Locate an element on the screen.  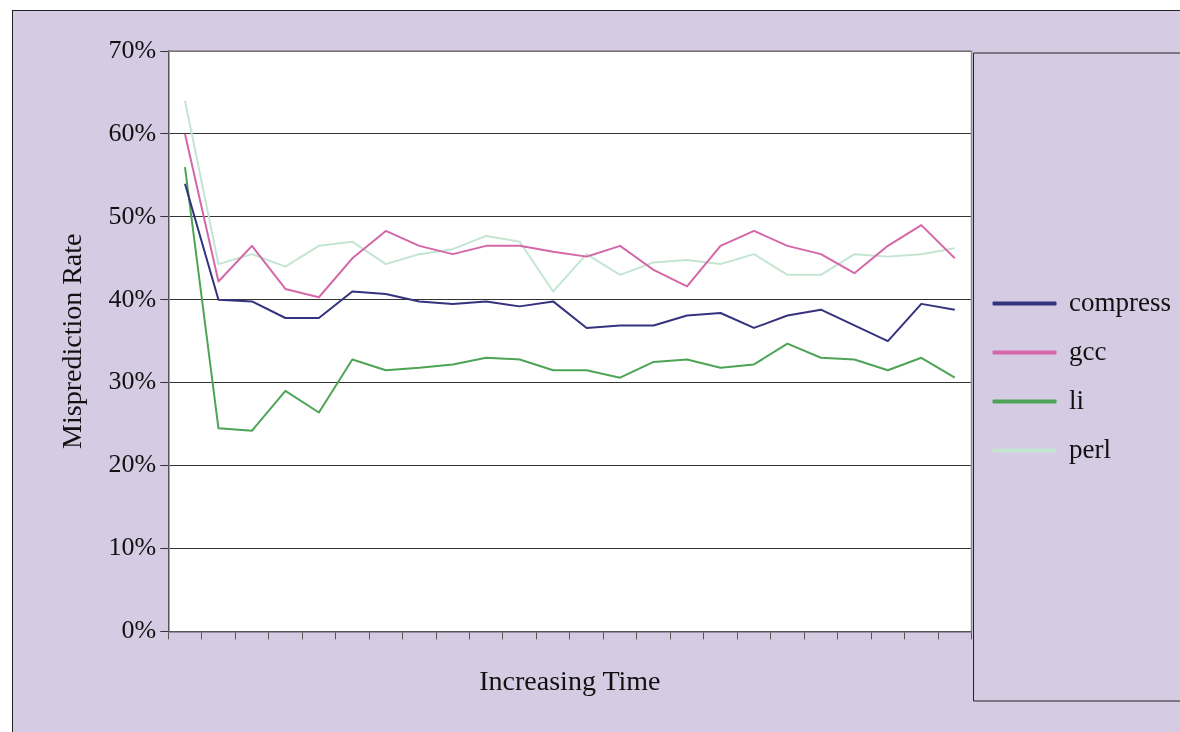
y-tick-label: 0% is located at coordinates (139, 630).